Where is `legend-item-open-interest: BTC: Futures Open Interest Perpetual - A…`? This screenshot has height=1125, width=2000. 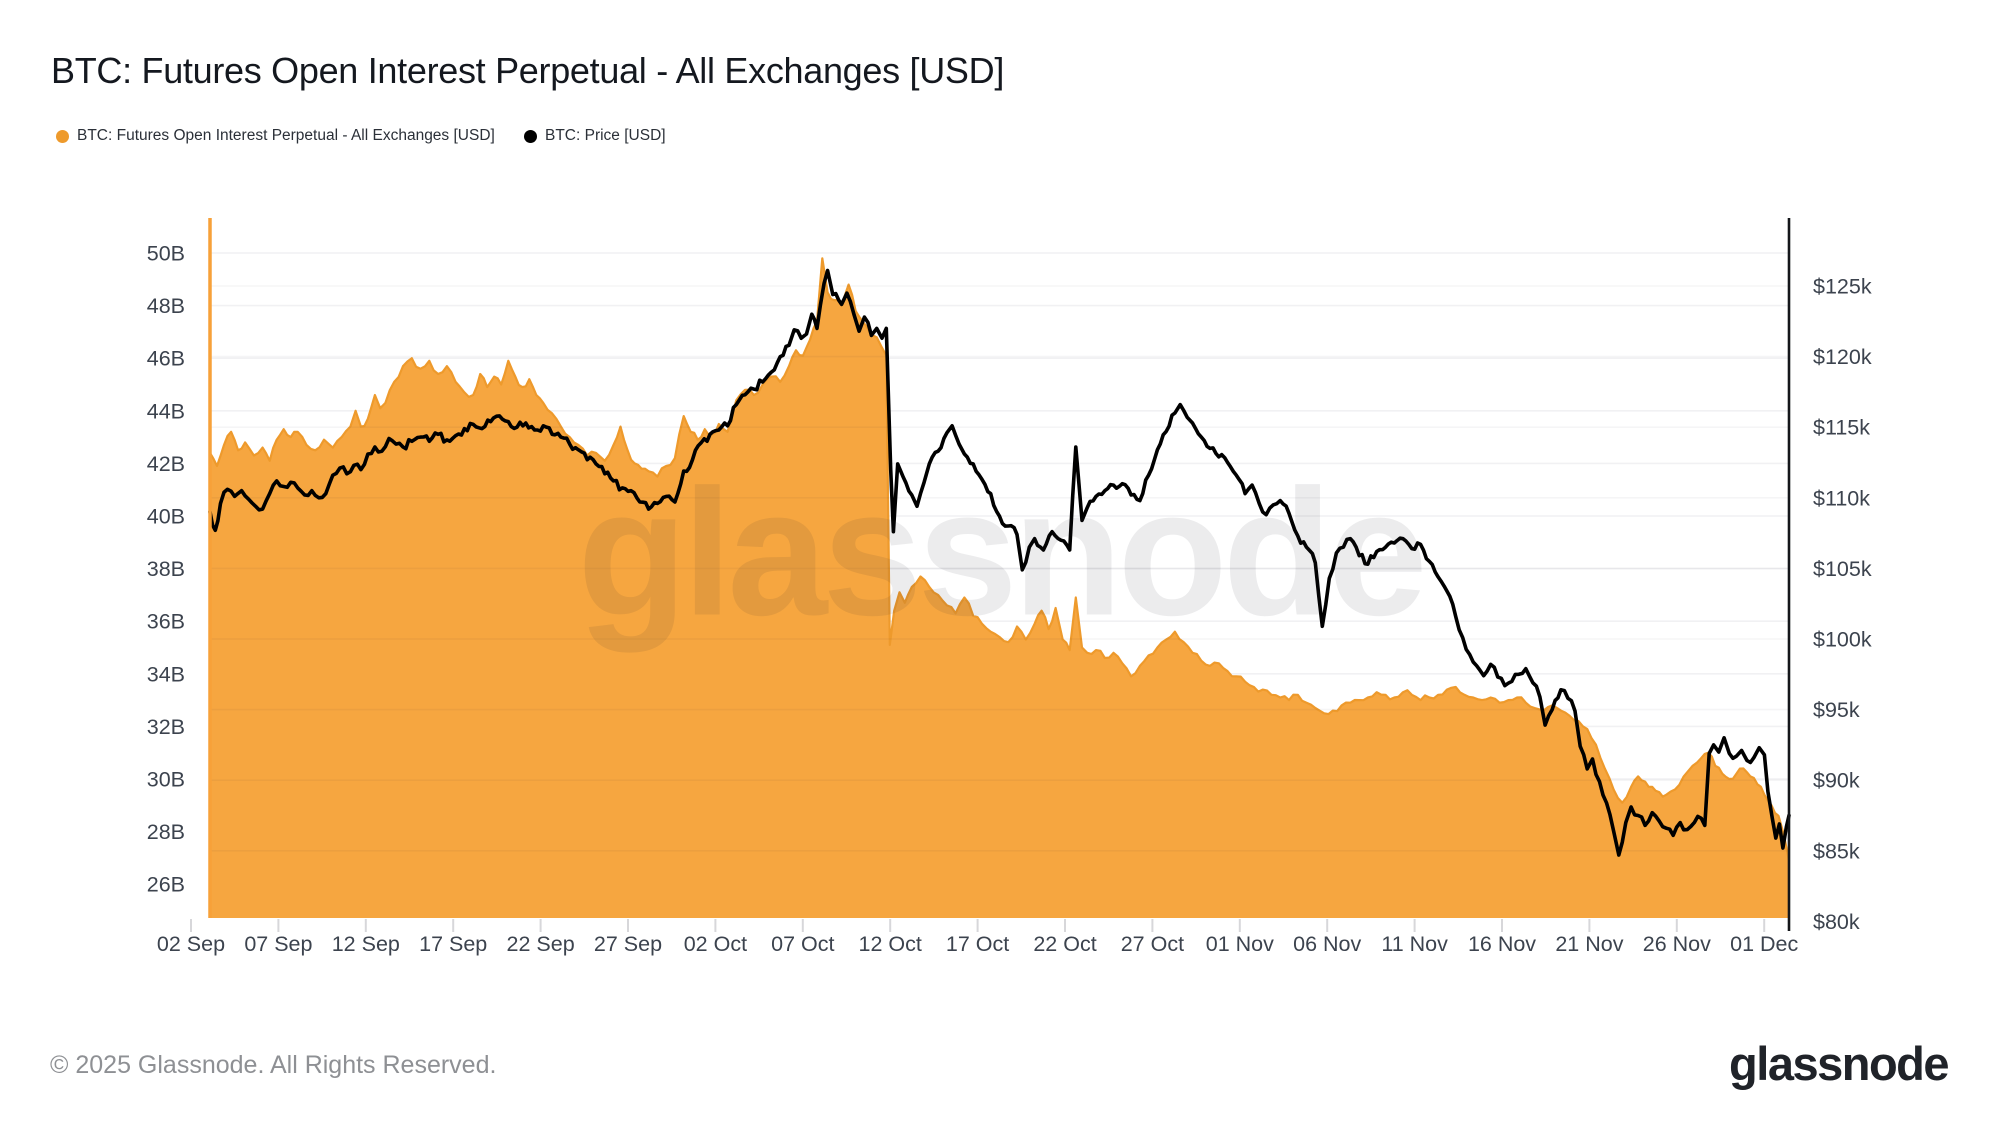 legend-item-open-interest: BTC: Futures Open Interest Perpetual - A… is located at coordinates (275, 136).